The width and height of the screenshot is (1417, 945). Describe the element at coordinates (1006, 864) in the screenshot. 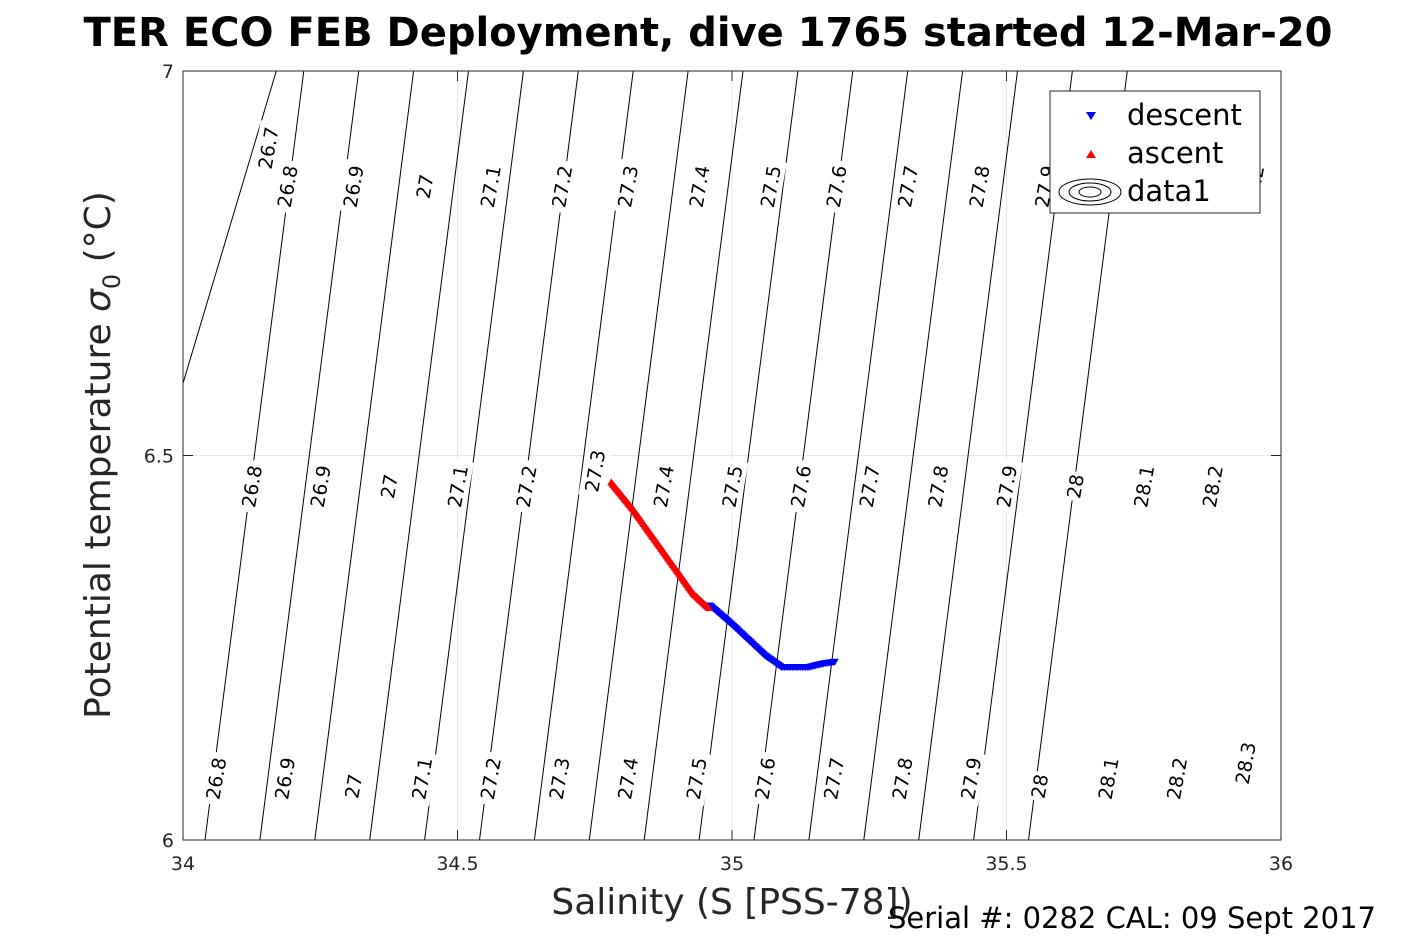

I see `x-tick-label: 35.5` at that location.